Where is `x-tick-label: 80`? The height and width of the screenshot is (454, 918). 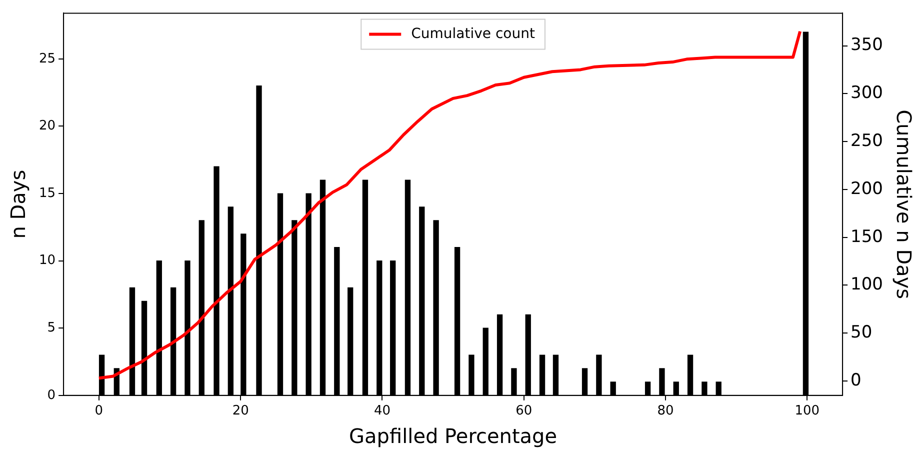
x-tick-label: 80 is located at coordinates (665, 411).